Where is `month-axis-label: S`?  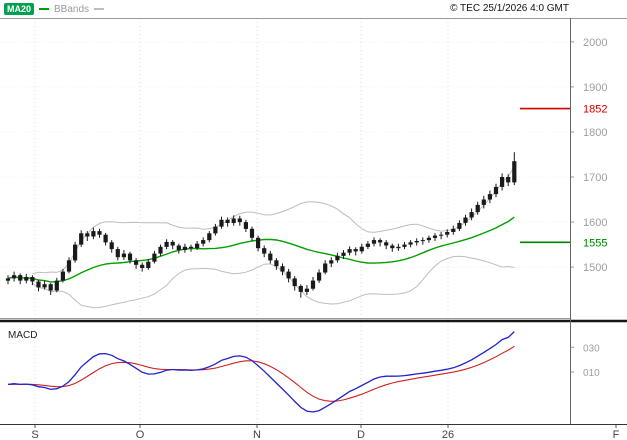 month-axis-label: S is located at coordinates (34, 434).